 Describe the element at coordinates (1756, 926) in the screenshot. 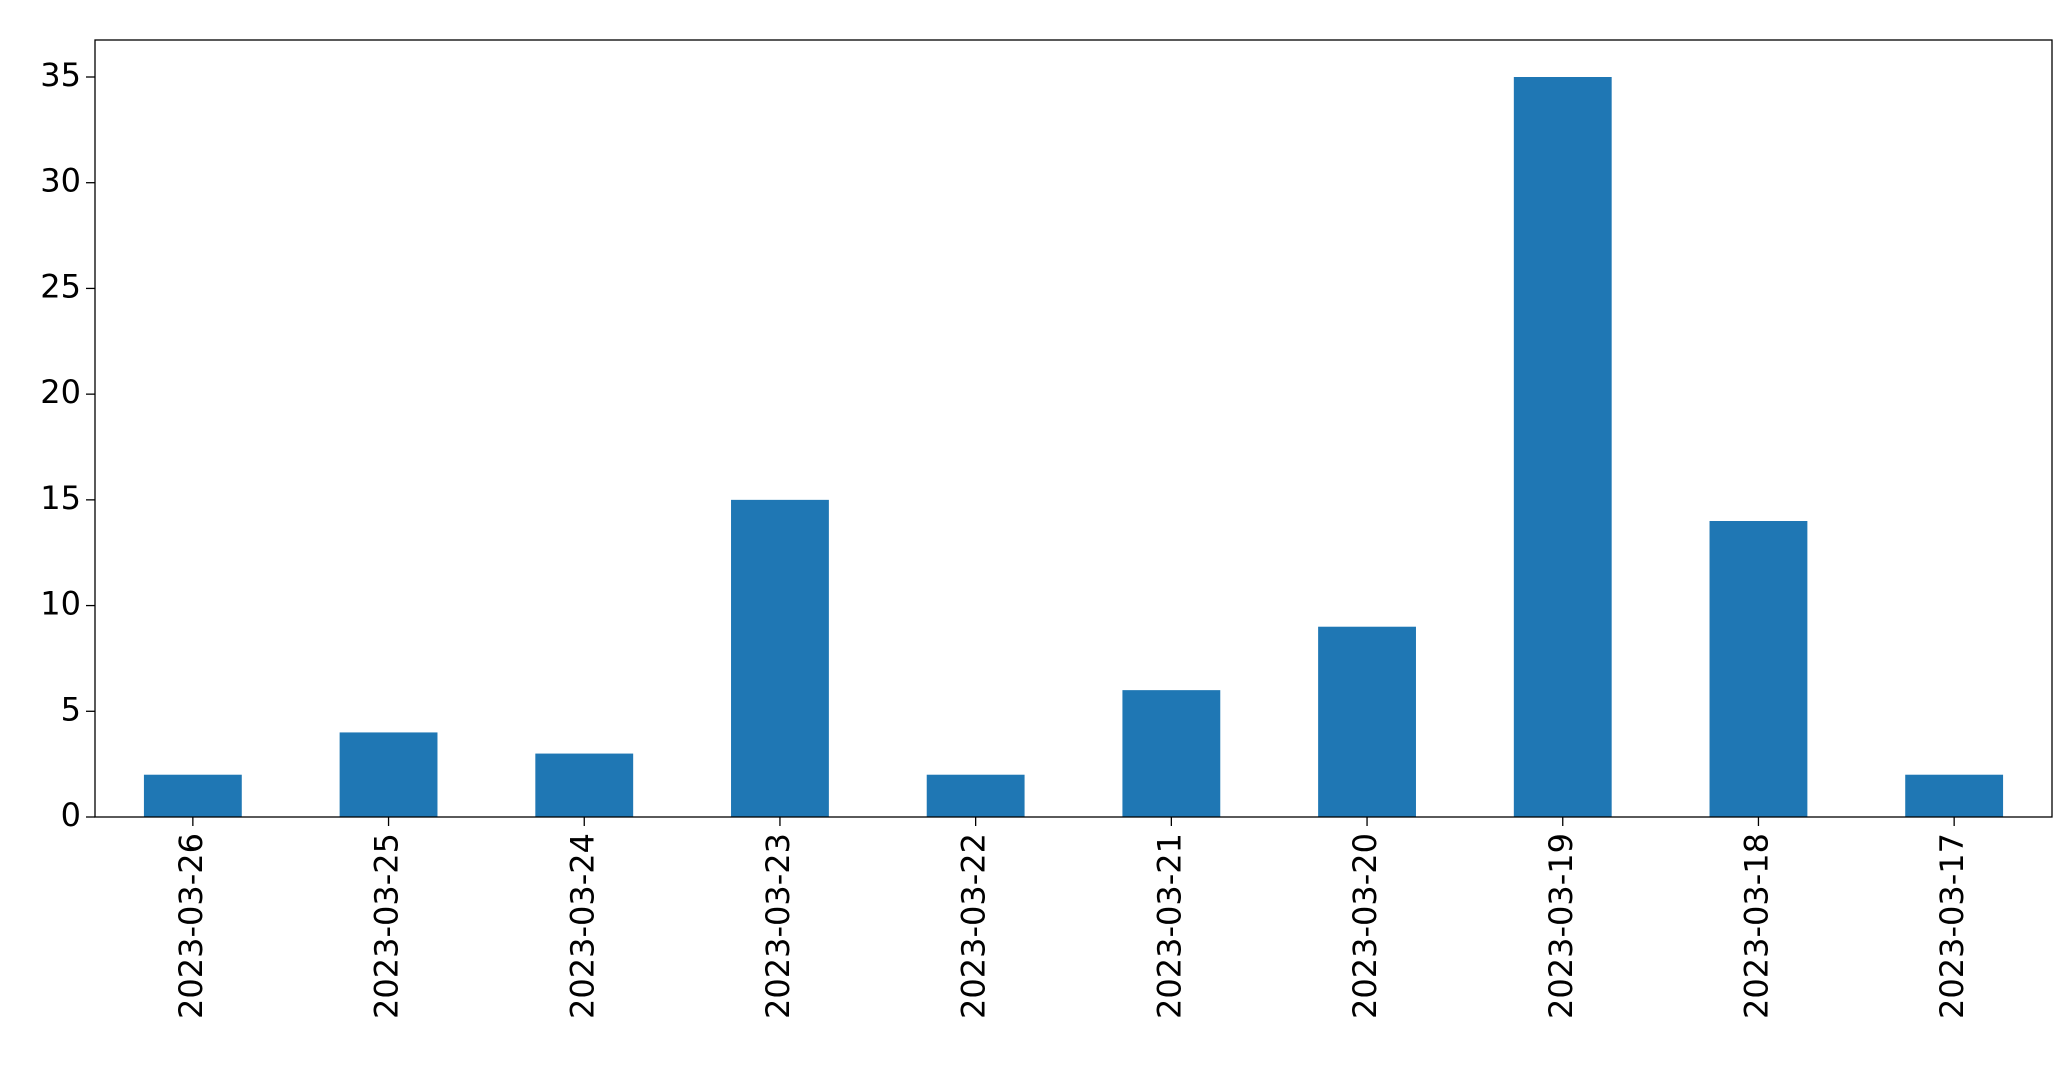

I see `x-tick-label: 2023-03-18` at that location.